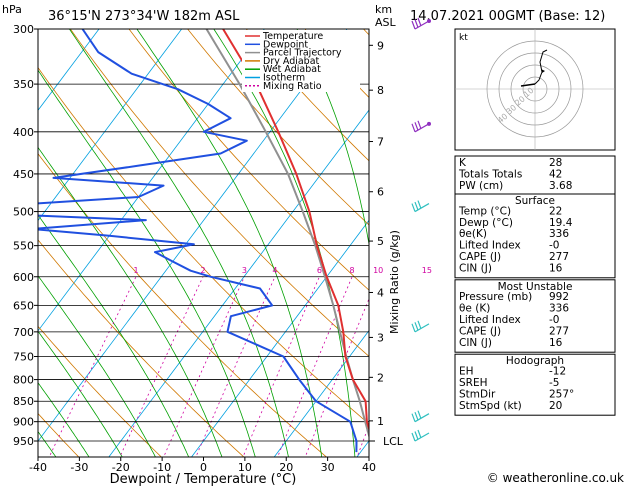  I want to click on x-axis-title: Dewpoint / Temperature (°C), so click(203, 479).